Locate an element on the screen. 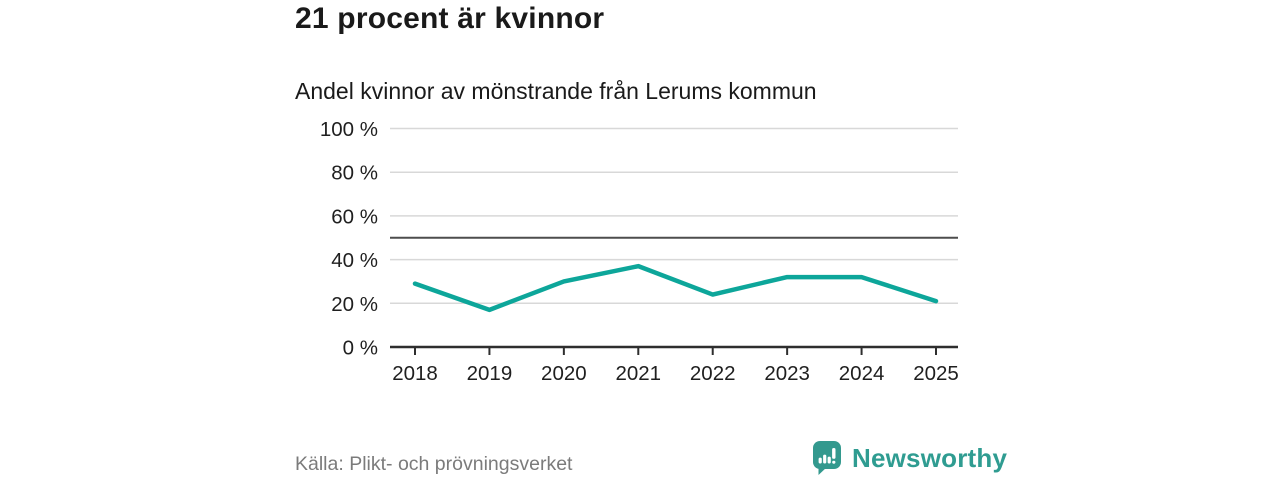  x-axis-label: 2021 is located at coordinates (638, 373).